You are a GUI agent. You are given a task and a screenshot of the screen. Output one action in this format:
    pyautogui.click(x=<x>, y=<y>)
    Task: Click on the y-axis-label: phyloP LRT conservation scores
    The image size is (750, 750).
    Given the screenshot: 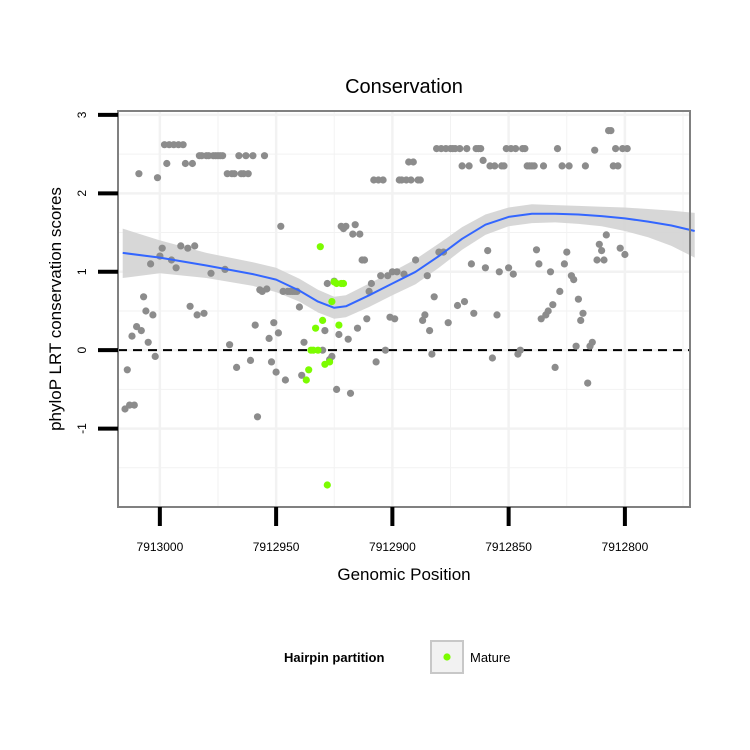 What is the action you would take?
    pyautogui.click(x=55, y=309)
    